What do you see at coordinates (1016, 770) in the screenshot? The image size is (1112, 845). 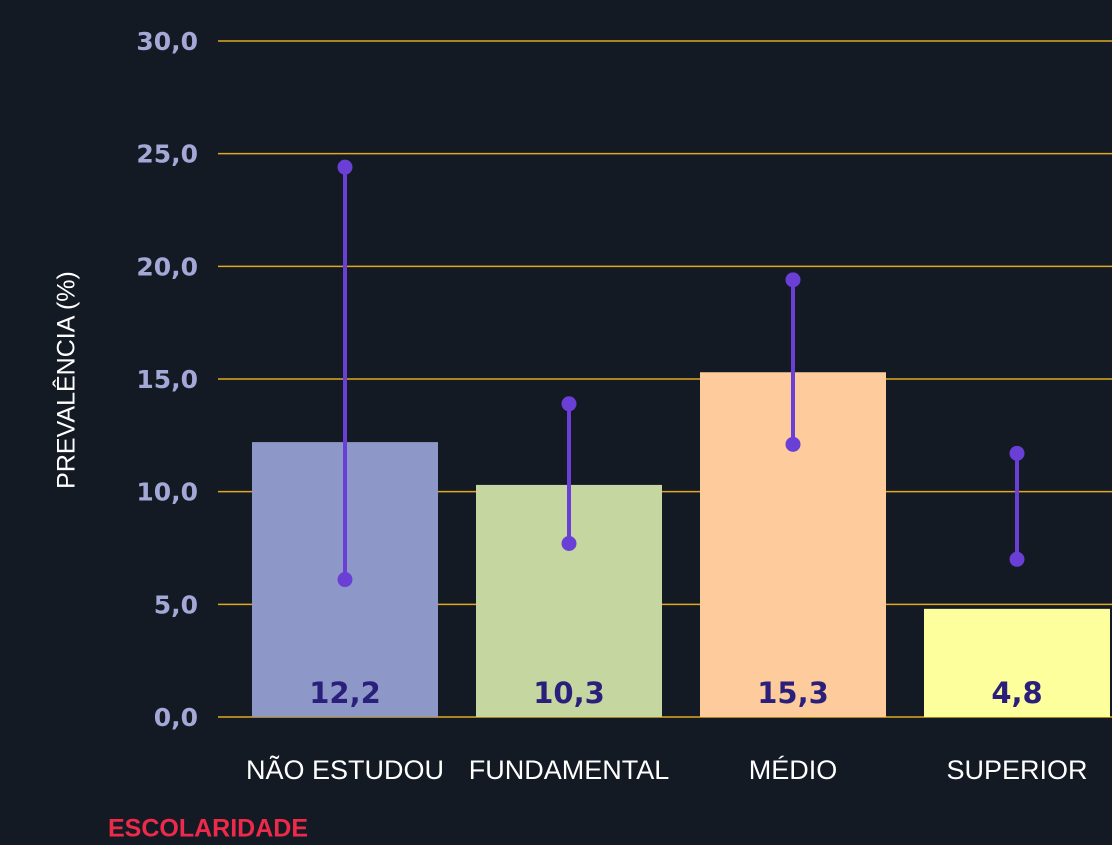 I see `x-tick-label: SUPERIOR` at bounding box center [1016, 770].